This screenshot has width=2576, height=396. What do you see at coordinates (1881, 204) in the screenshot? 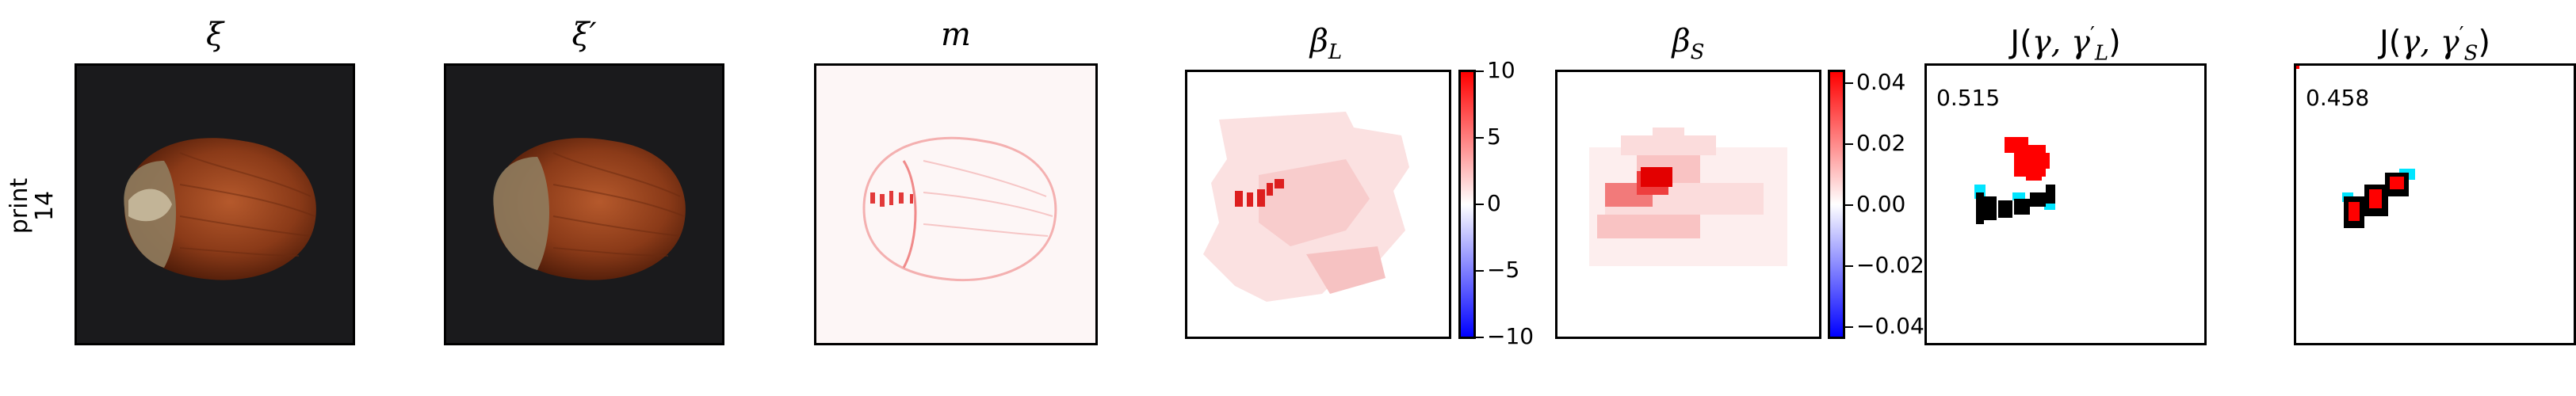
I see `colorbar-beta-s-tick-2: 0.00` at bounding box center [1881, 204].